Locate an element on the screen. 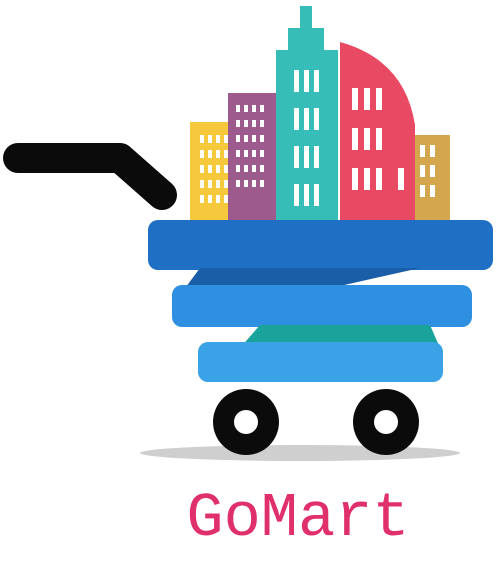 Image resolution: width=502 pixels, height=573 pixels. building-red is located at coordinates (377, 133).